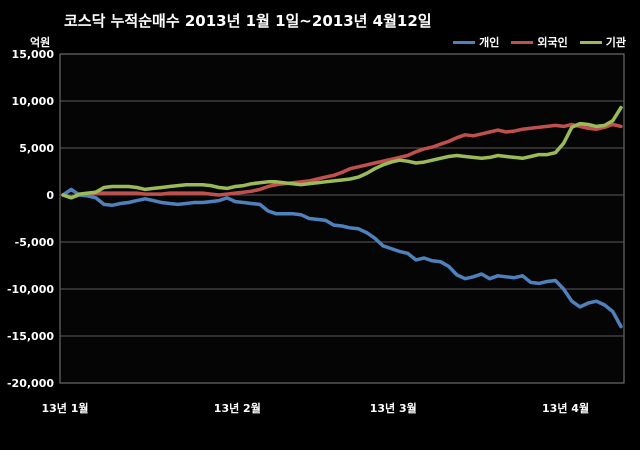  Describe the element at coordinates (35, 242) in the screenshot. I see `y-tick-label: -5,000` at that location.